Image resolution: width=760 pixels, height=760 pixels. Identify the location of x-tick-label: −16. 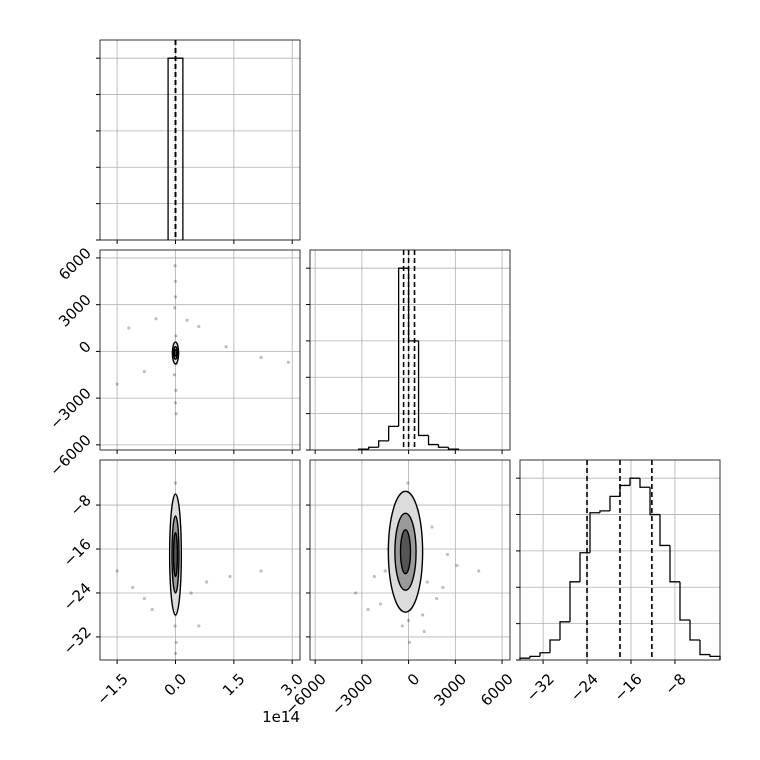
(628, 687).